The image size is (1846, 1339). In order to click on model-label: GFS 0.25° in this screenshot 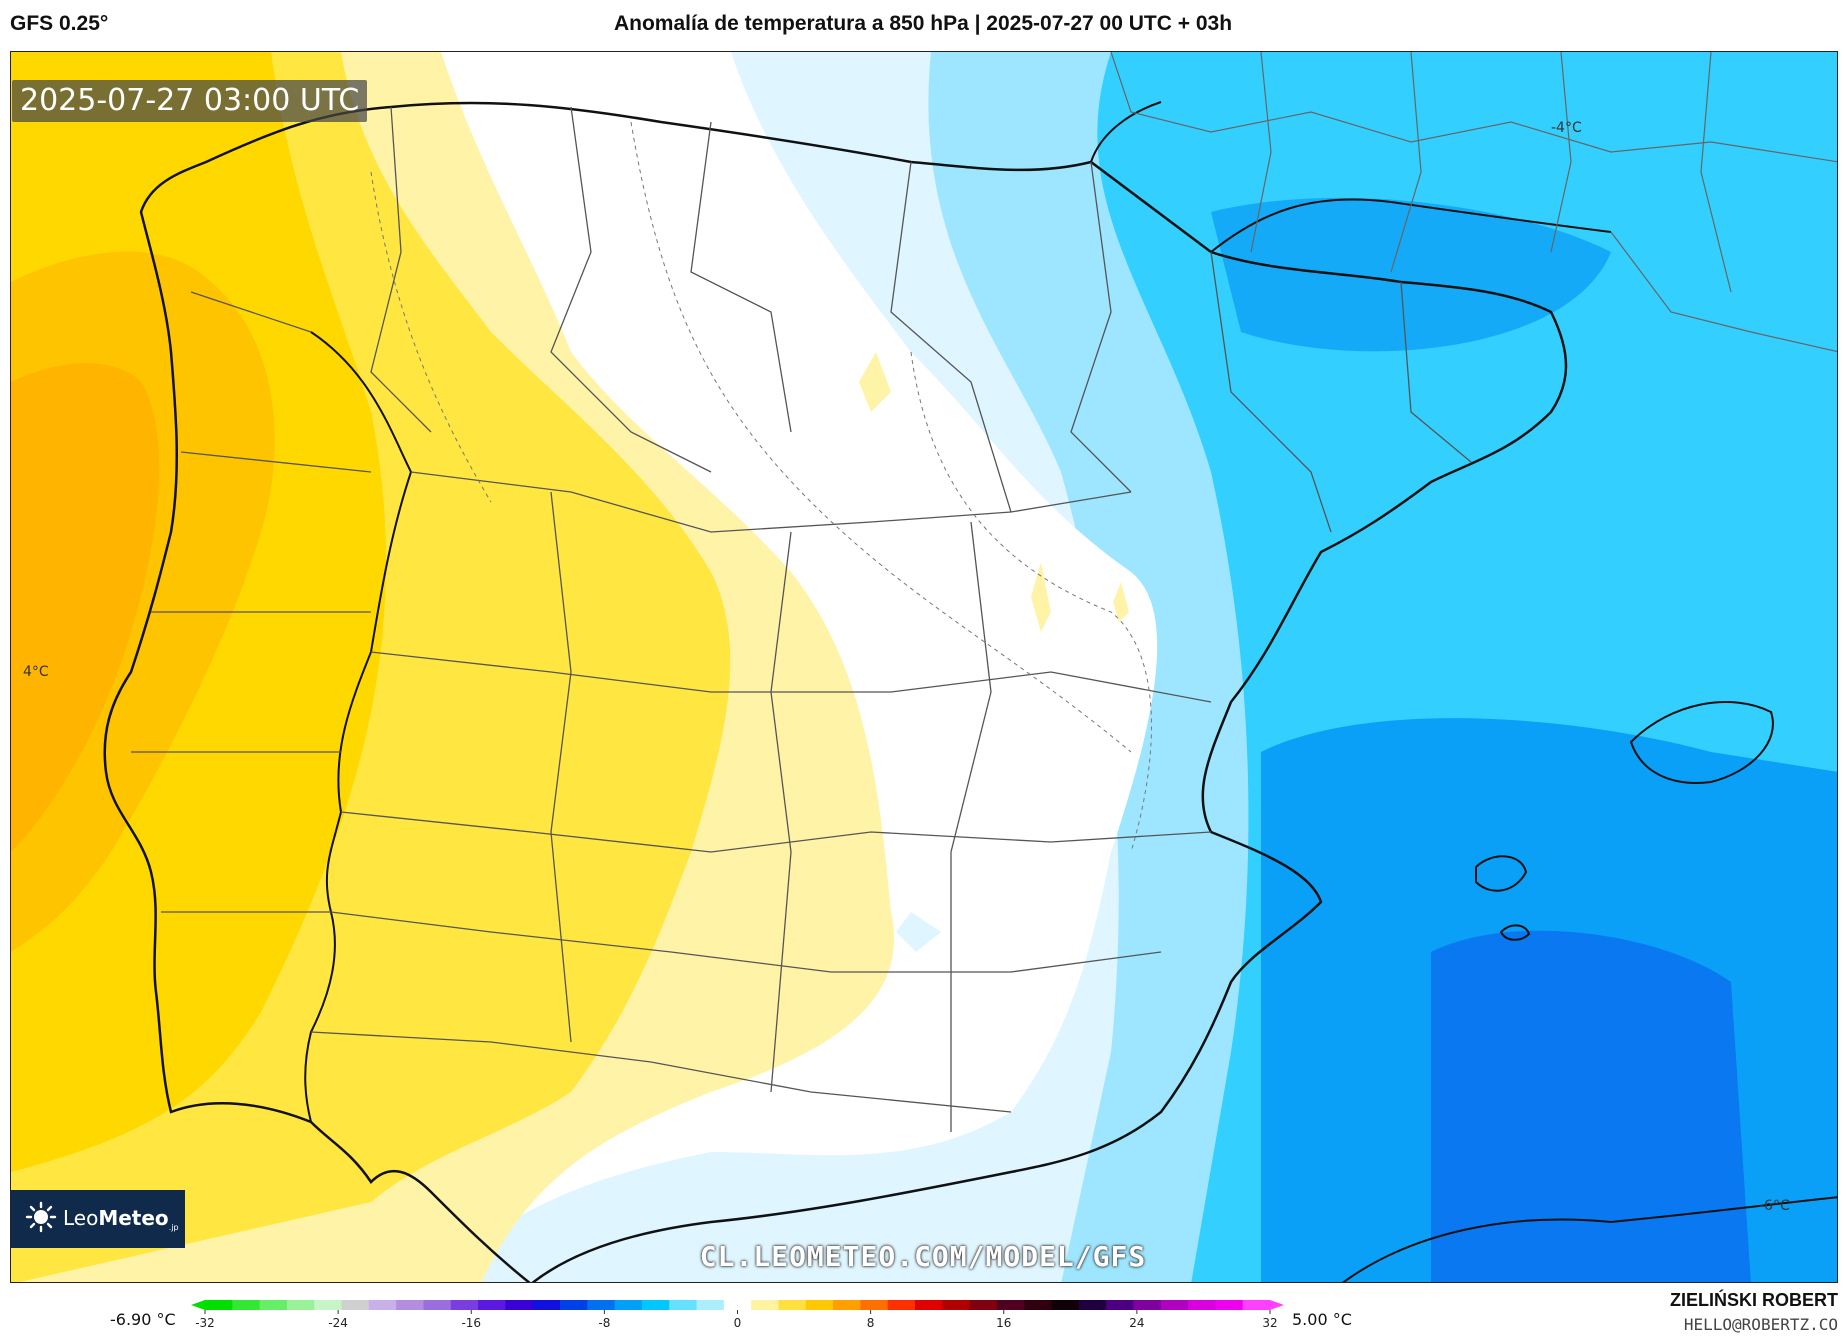, I will do `click(59, 23)`.